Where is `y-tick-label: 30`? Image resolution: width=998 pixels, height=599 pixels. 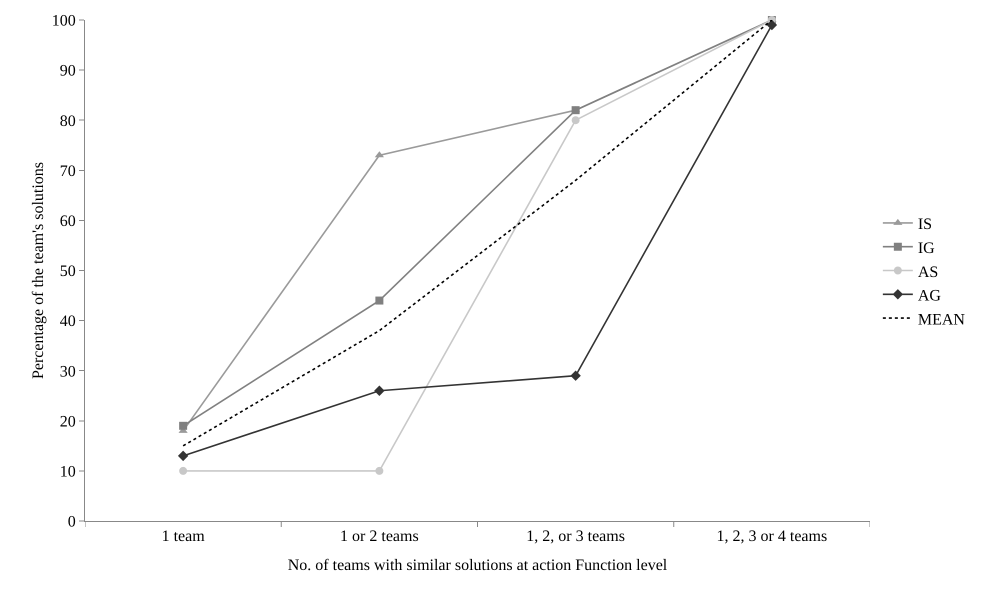 y-tick-label: 30 is located at coordinates (68, 371).